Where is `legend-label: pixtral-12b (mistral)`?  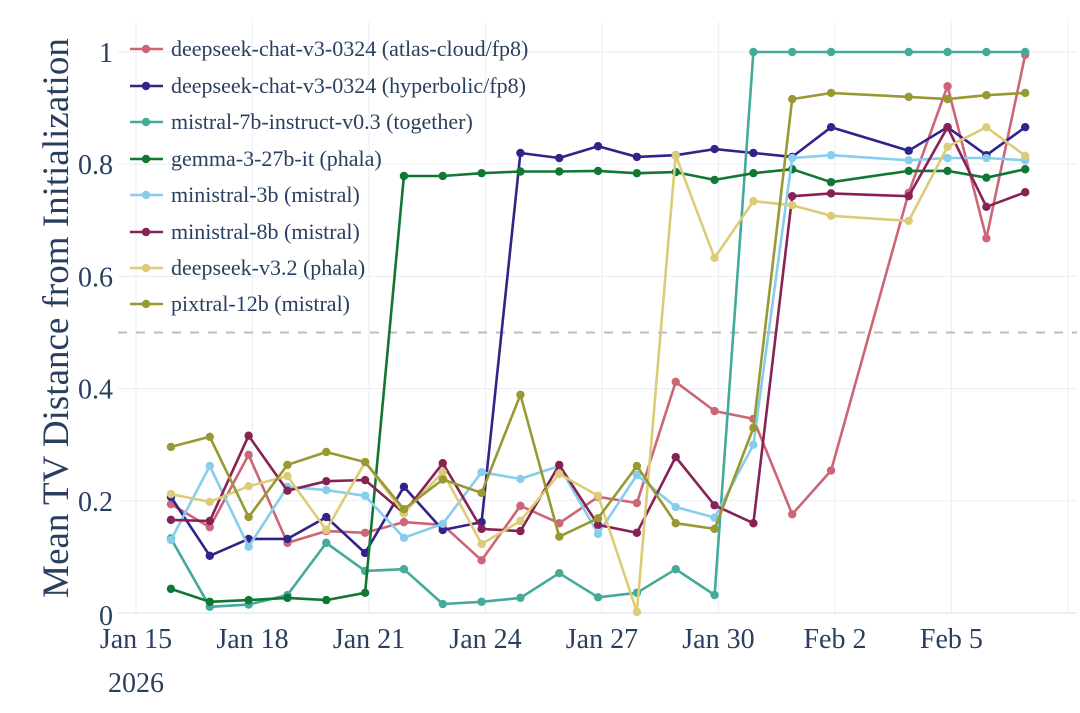 legend-label: pixtral-12b (mistral) is located at coordinates (260, 303).